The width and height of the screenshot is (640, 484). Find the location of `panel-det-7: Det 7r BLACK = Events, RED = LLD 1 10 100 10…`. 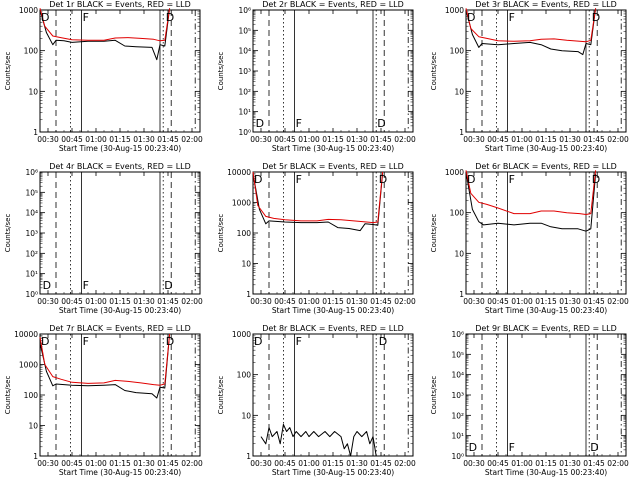

panel-det-7: Det 7r BLACK = Events, RED = LLD 1 10 100 10… is located at coordinates (103, 400).